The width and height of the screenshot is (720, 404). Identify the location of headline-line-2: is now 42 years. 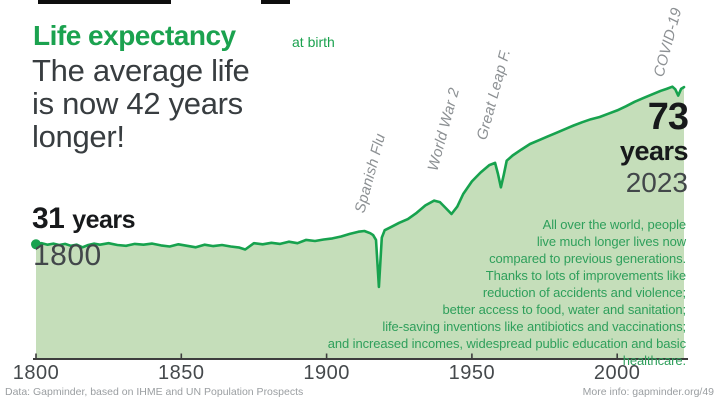
(137, 103).